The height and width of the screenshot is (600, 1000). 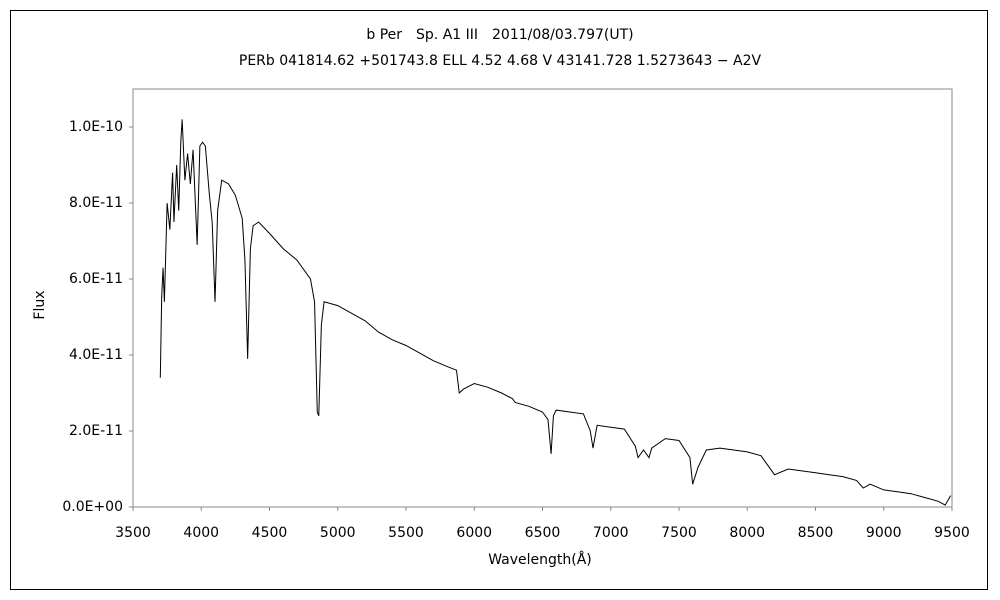 What do you see at coordinates (96, 203) in the screenshot?
I see `y-tick-label: 8.0E-11` at bounding box center [96, 203].